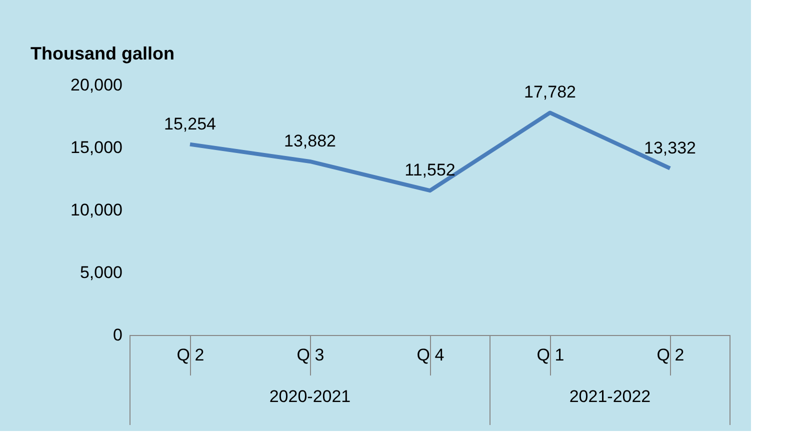 The width and height of the screenshot is (786, 446). Describe the element at coordinates (96, 85) in the screenshot. I see `y-tick-label: 20,000` at that location.